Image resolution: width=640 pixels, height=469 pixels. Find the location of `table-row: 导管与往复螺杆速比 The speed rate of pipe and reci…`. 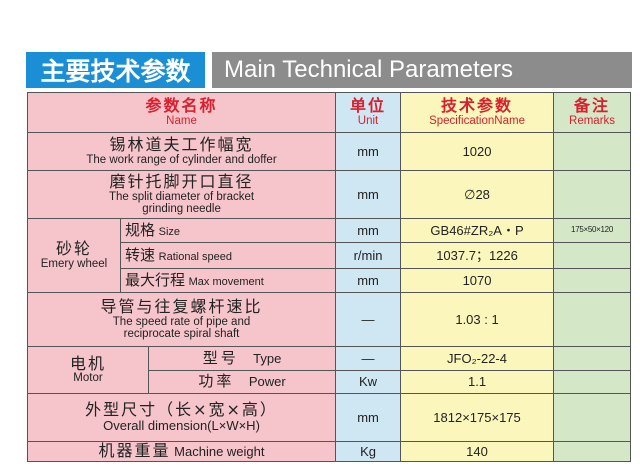

table-row: 导管与往复螺杆速比 The speed rate of pipe and reci… is located at coordinates (329, 319).